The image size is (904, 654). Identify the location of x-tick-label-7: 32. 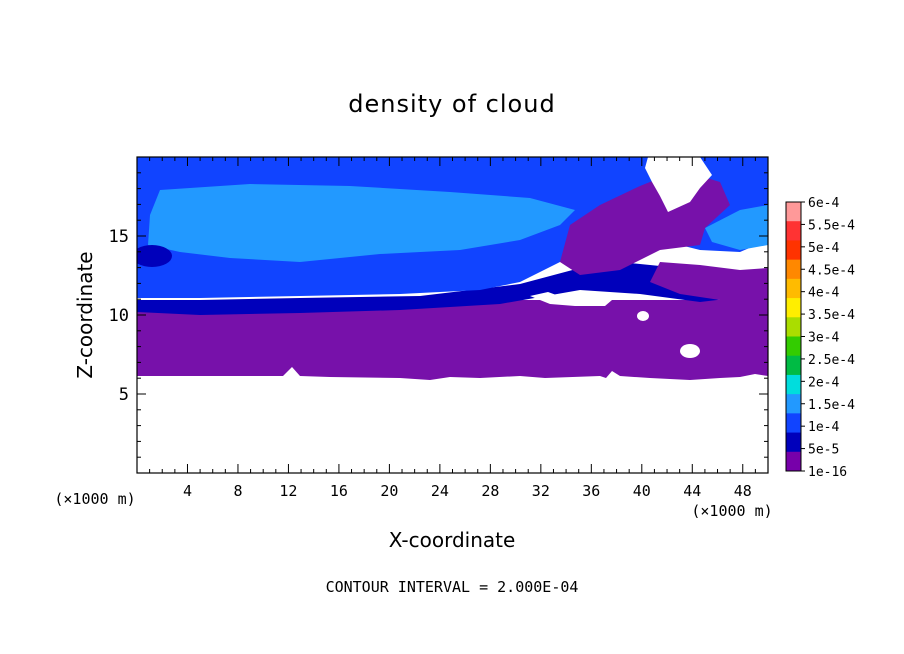
(541, 491).